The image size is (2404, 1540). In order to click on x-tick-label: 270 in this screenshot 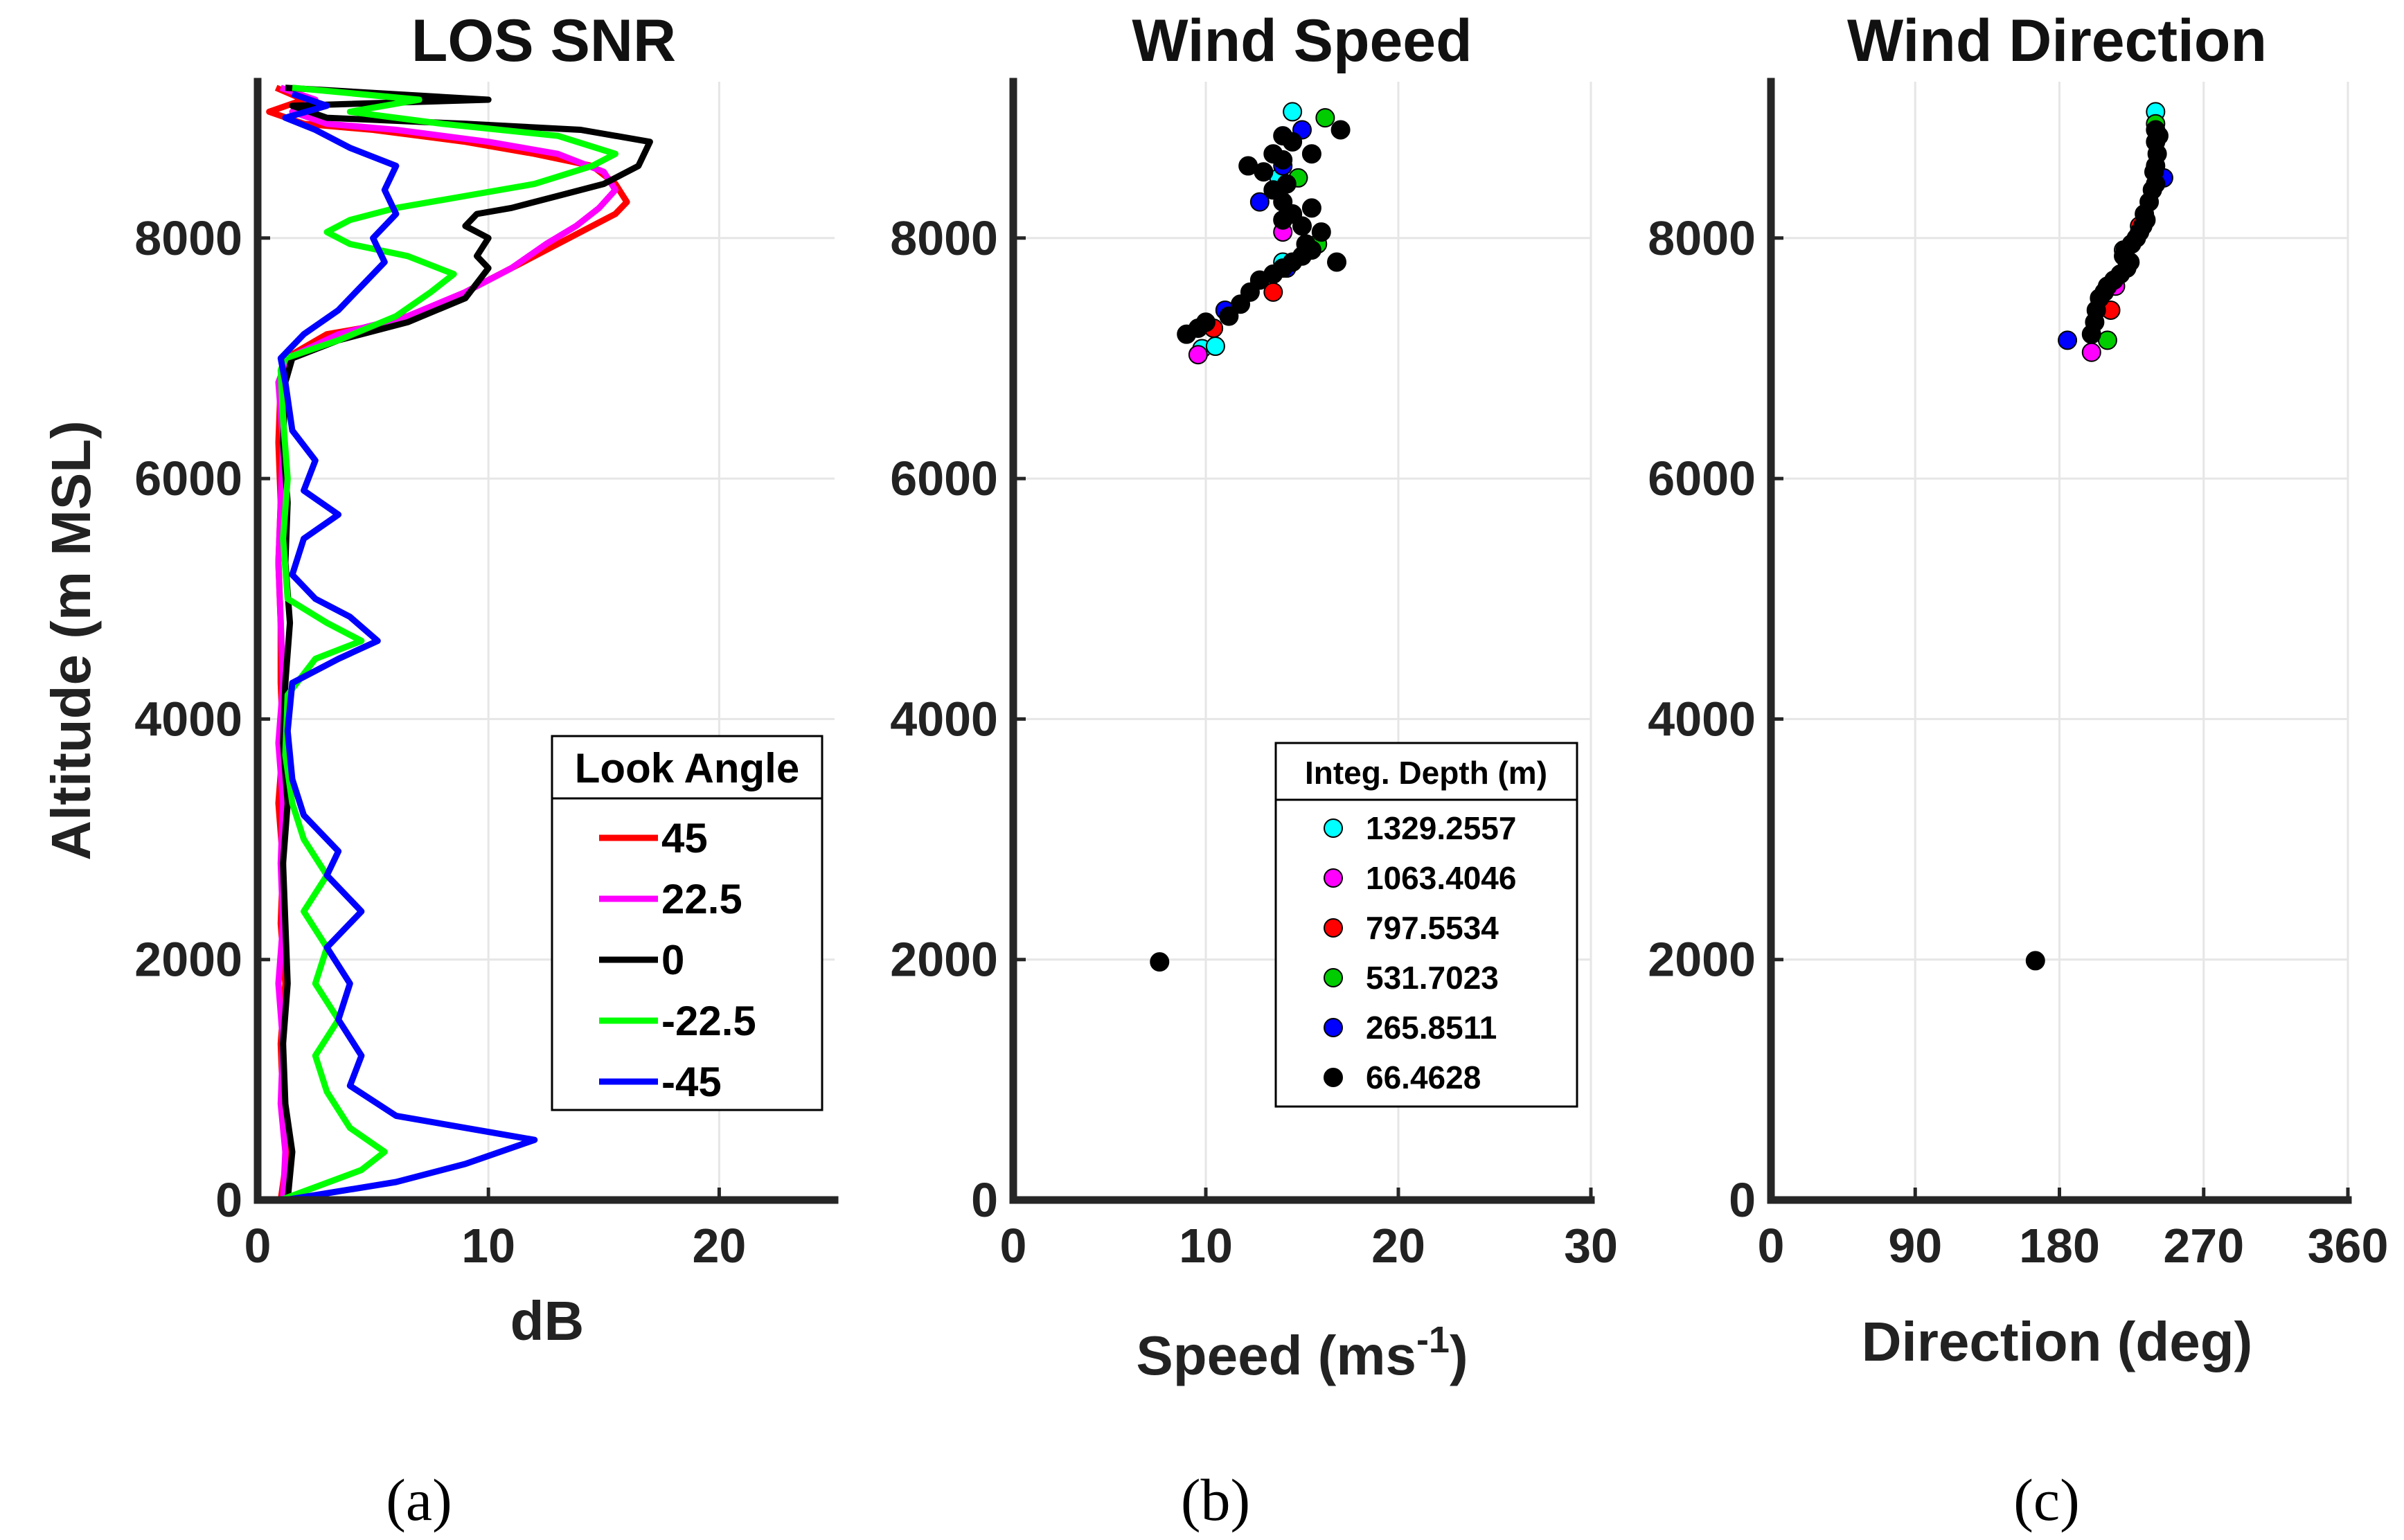, I will do `click(2203, 1246)`.